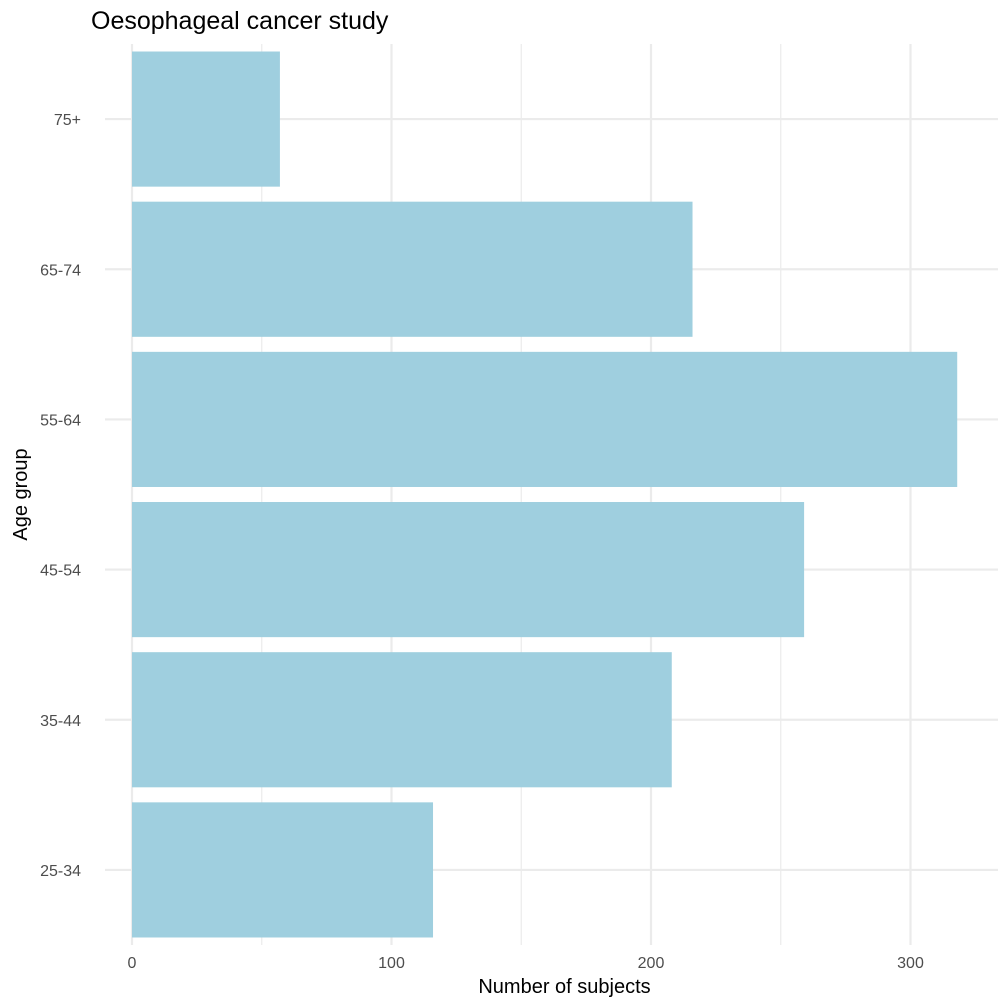 The height and width of the screenshot is (1008, 1008). What do you see at coordinates (21, 494) in the screenshot?
I see `y-axis-title: Age group` at bounding box center [21, 494].